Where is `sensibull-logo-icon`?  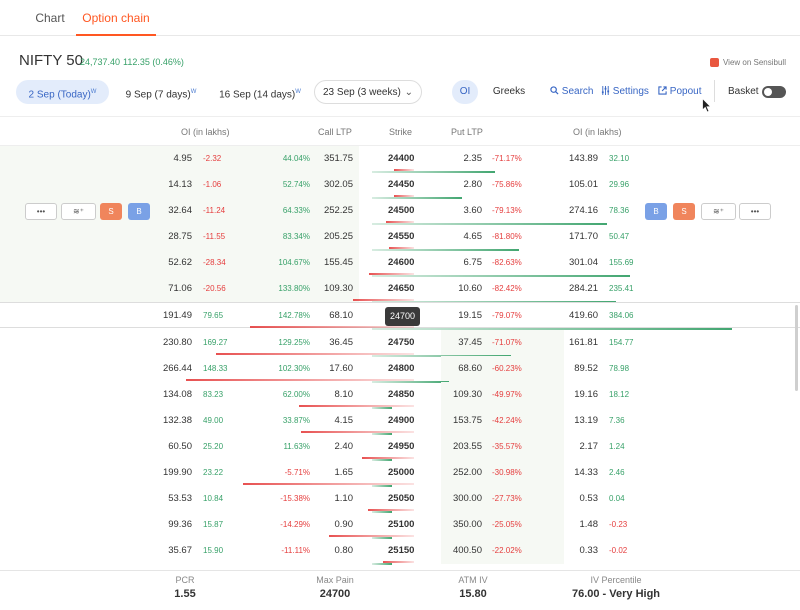
sensibull-logo-icon is located at coordinates (714, 62).